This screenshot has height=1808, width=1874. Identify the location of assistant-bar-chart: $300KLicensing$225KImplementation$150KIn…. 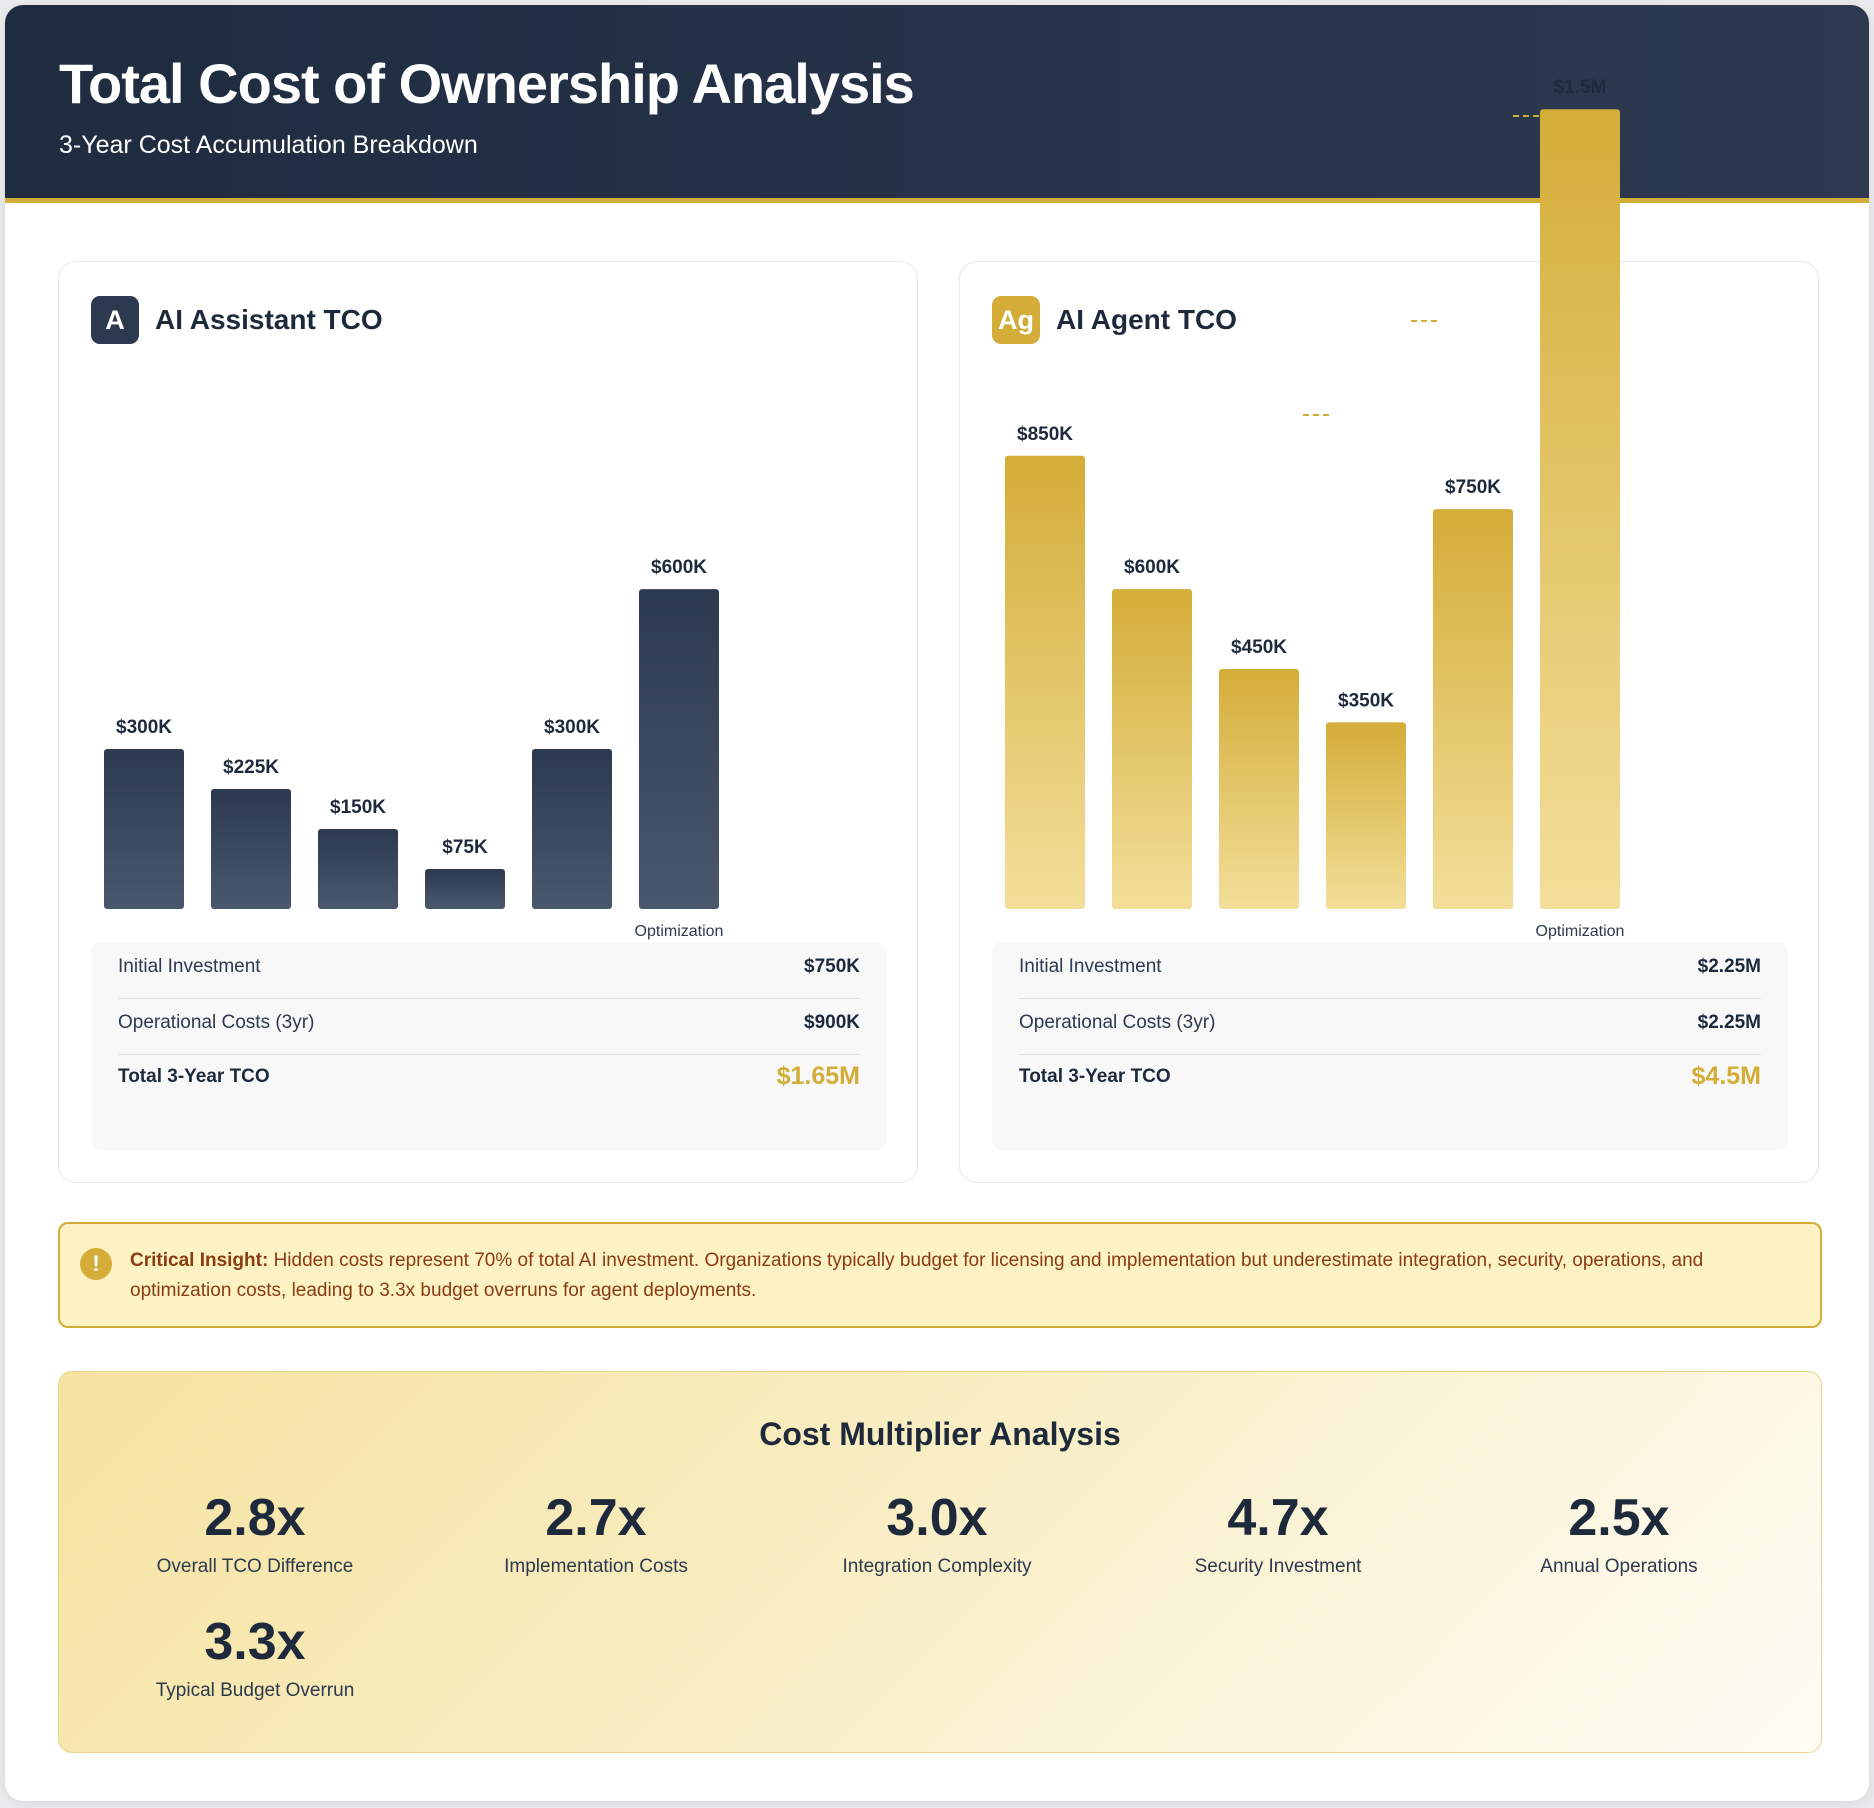
(414, 758).